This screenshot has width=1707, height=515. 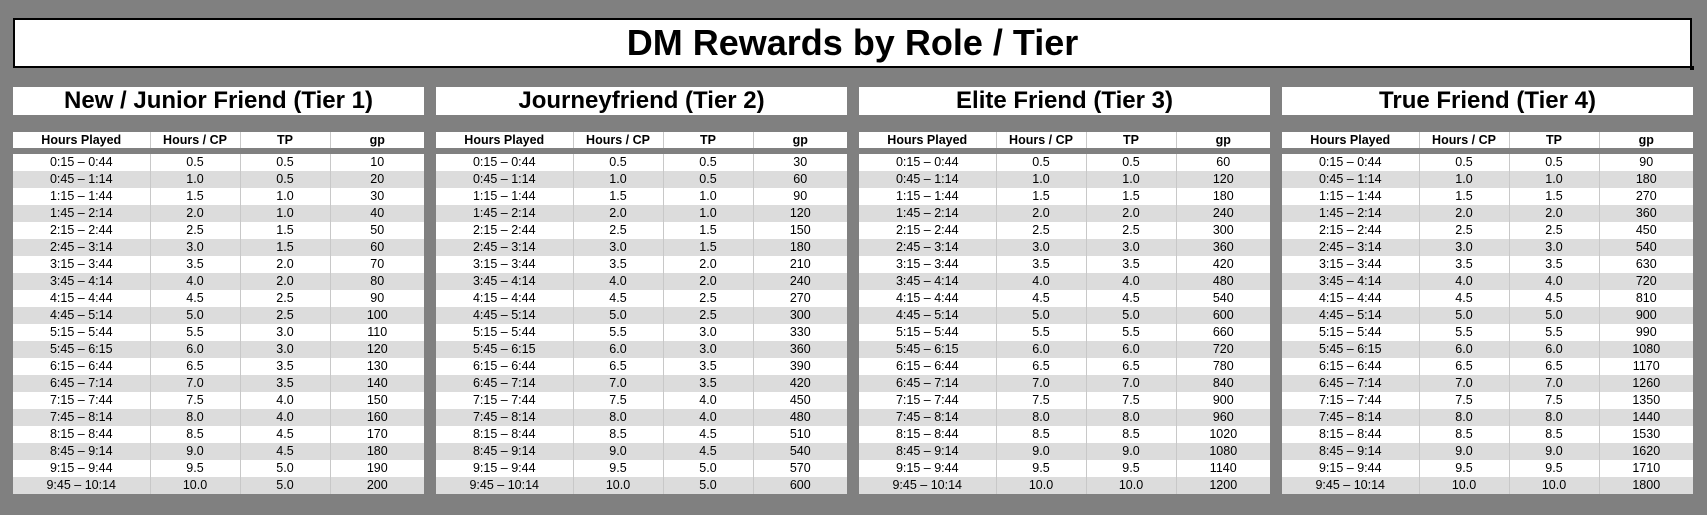 I want to click on spacer-cell, so click(x=1064, y=151).